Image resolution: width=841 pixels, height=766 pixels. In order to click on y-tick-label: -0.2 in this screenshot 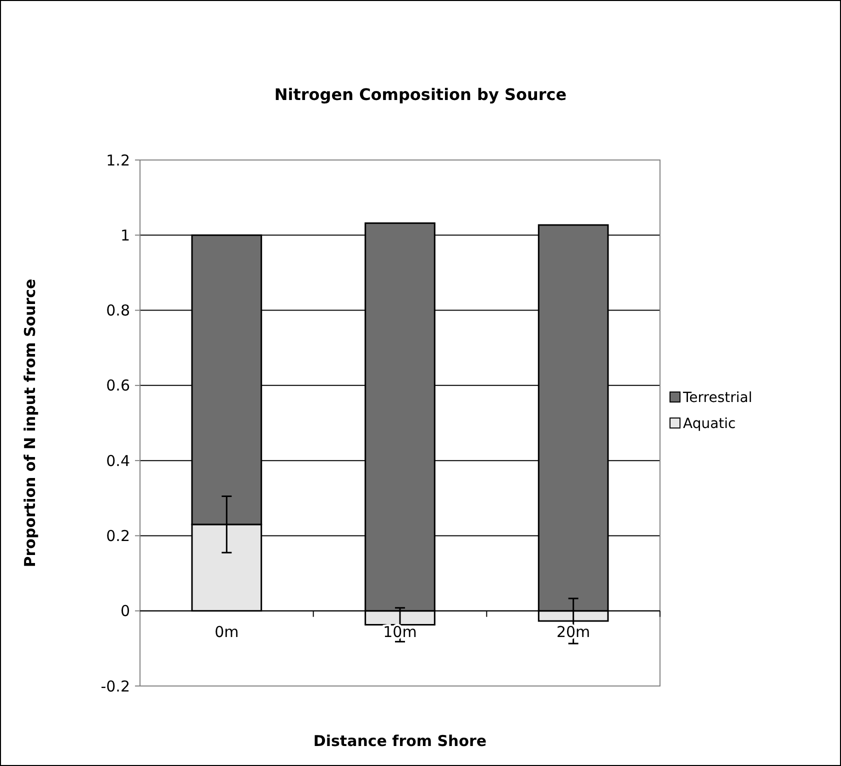, I will do `click(115, 686)`.